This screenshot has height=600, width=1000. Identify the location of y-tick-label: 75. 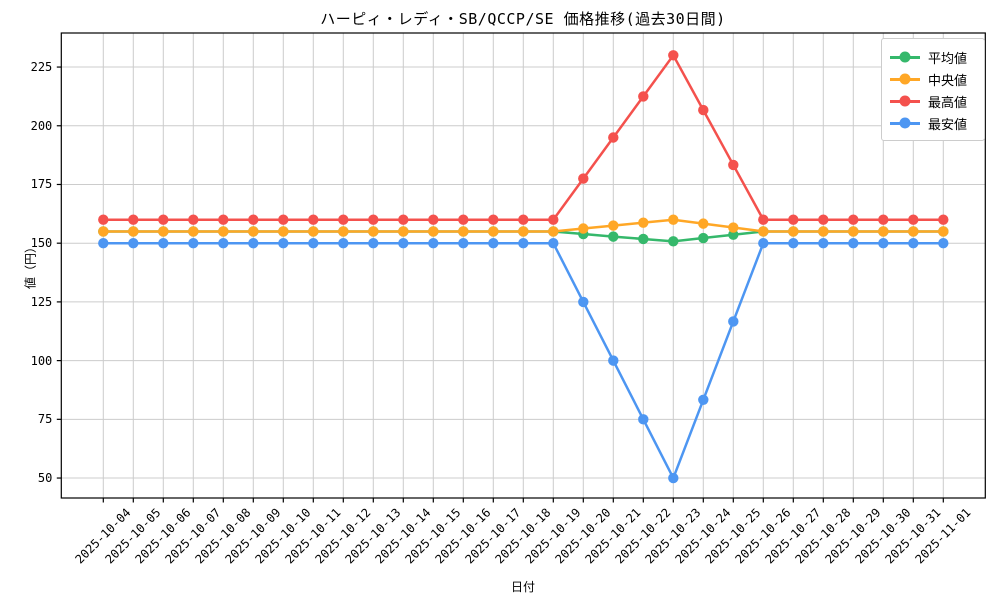
(45, 419).